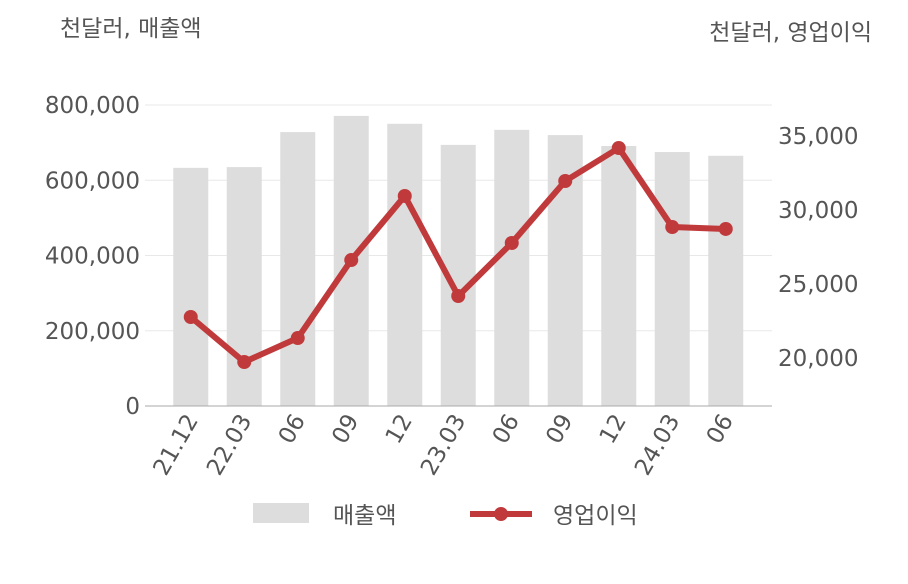  Describe the element at coordinates (818, 285) in the screenshot. I see `y2-tick-label: 25,000` at that location.